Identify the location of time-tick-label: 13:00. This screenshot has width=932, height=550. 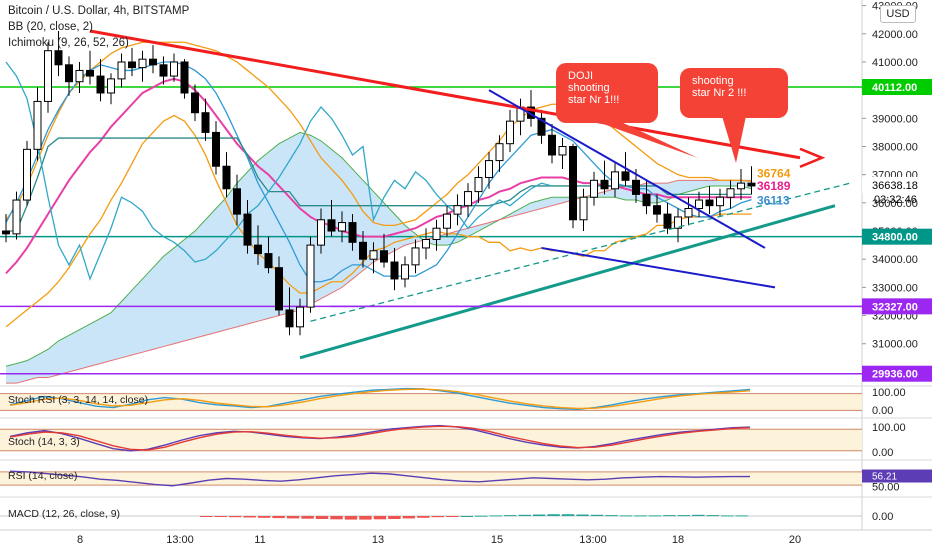
(180, 540).